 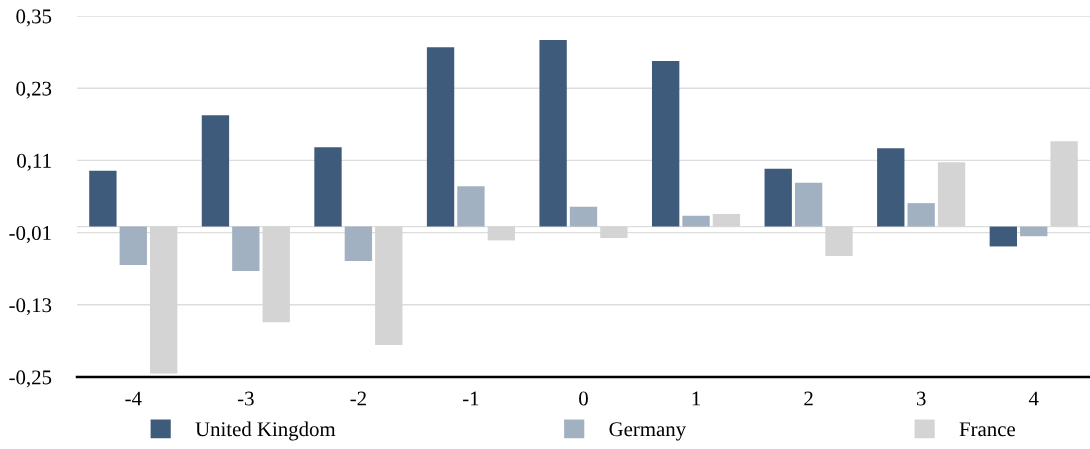 What do you see at coordinates (34, 18) in the screenshot?
I see `y-tick-label: 0,35` at bounding box center [34, 18].